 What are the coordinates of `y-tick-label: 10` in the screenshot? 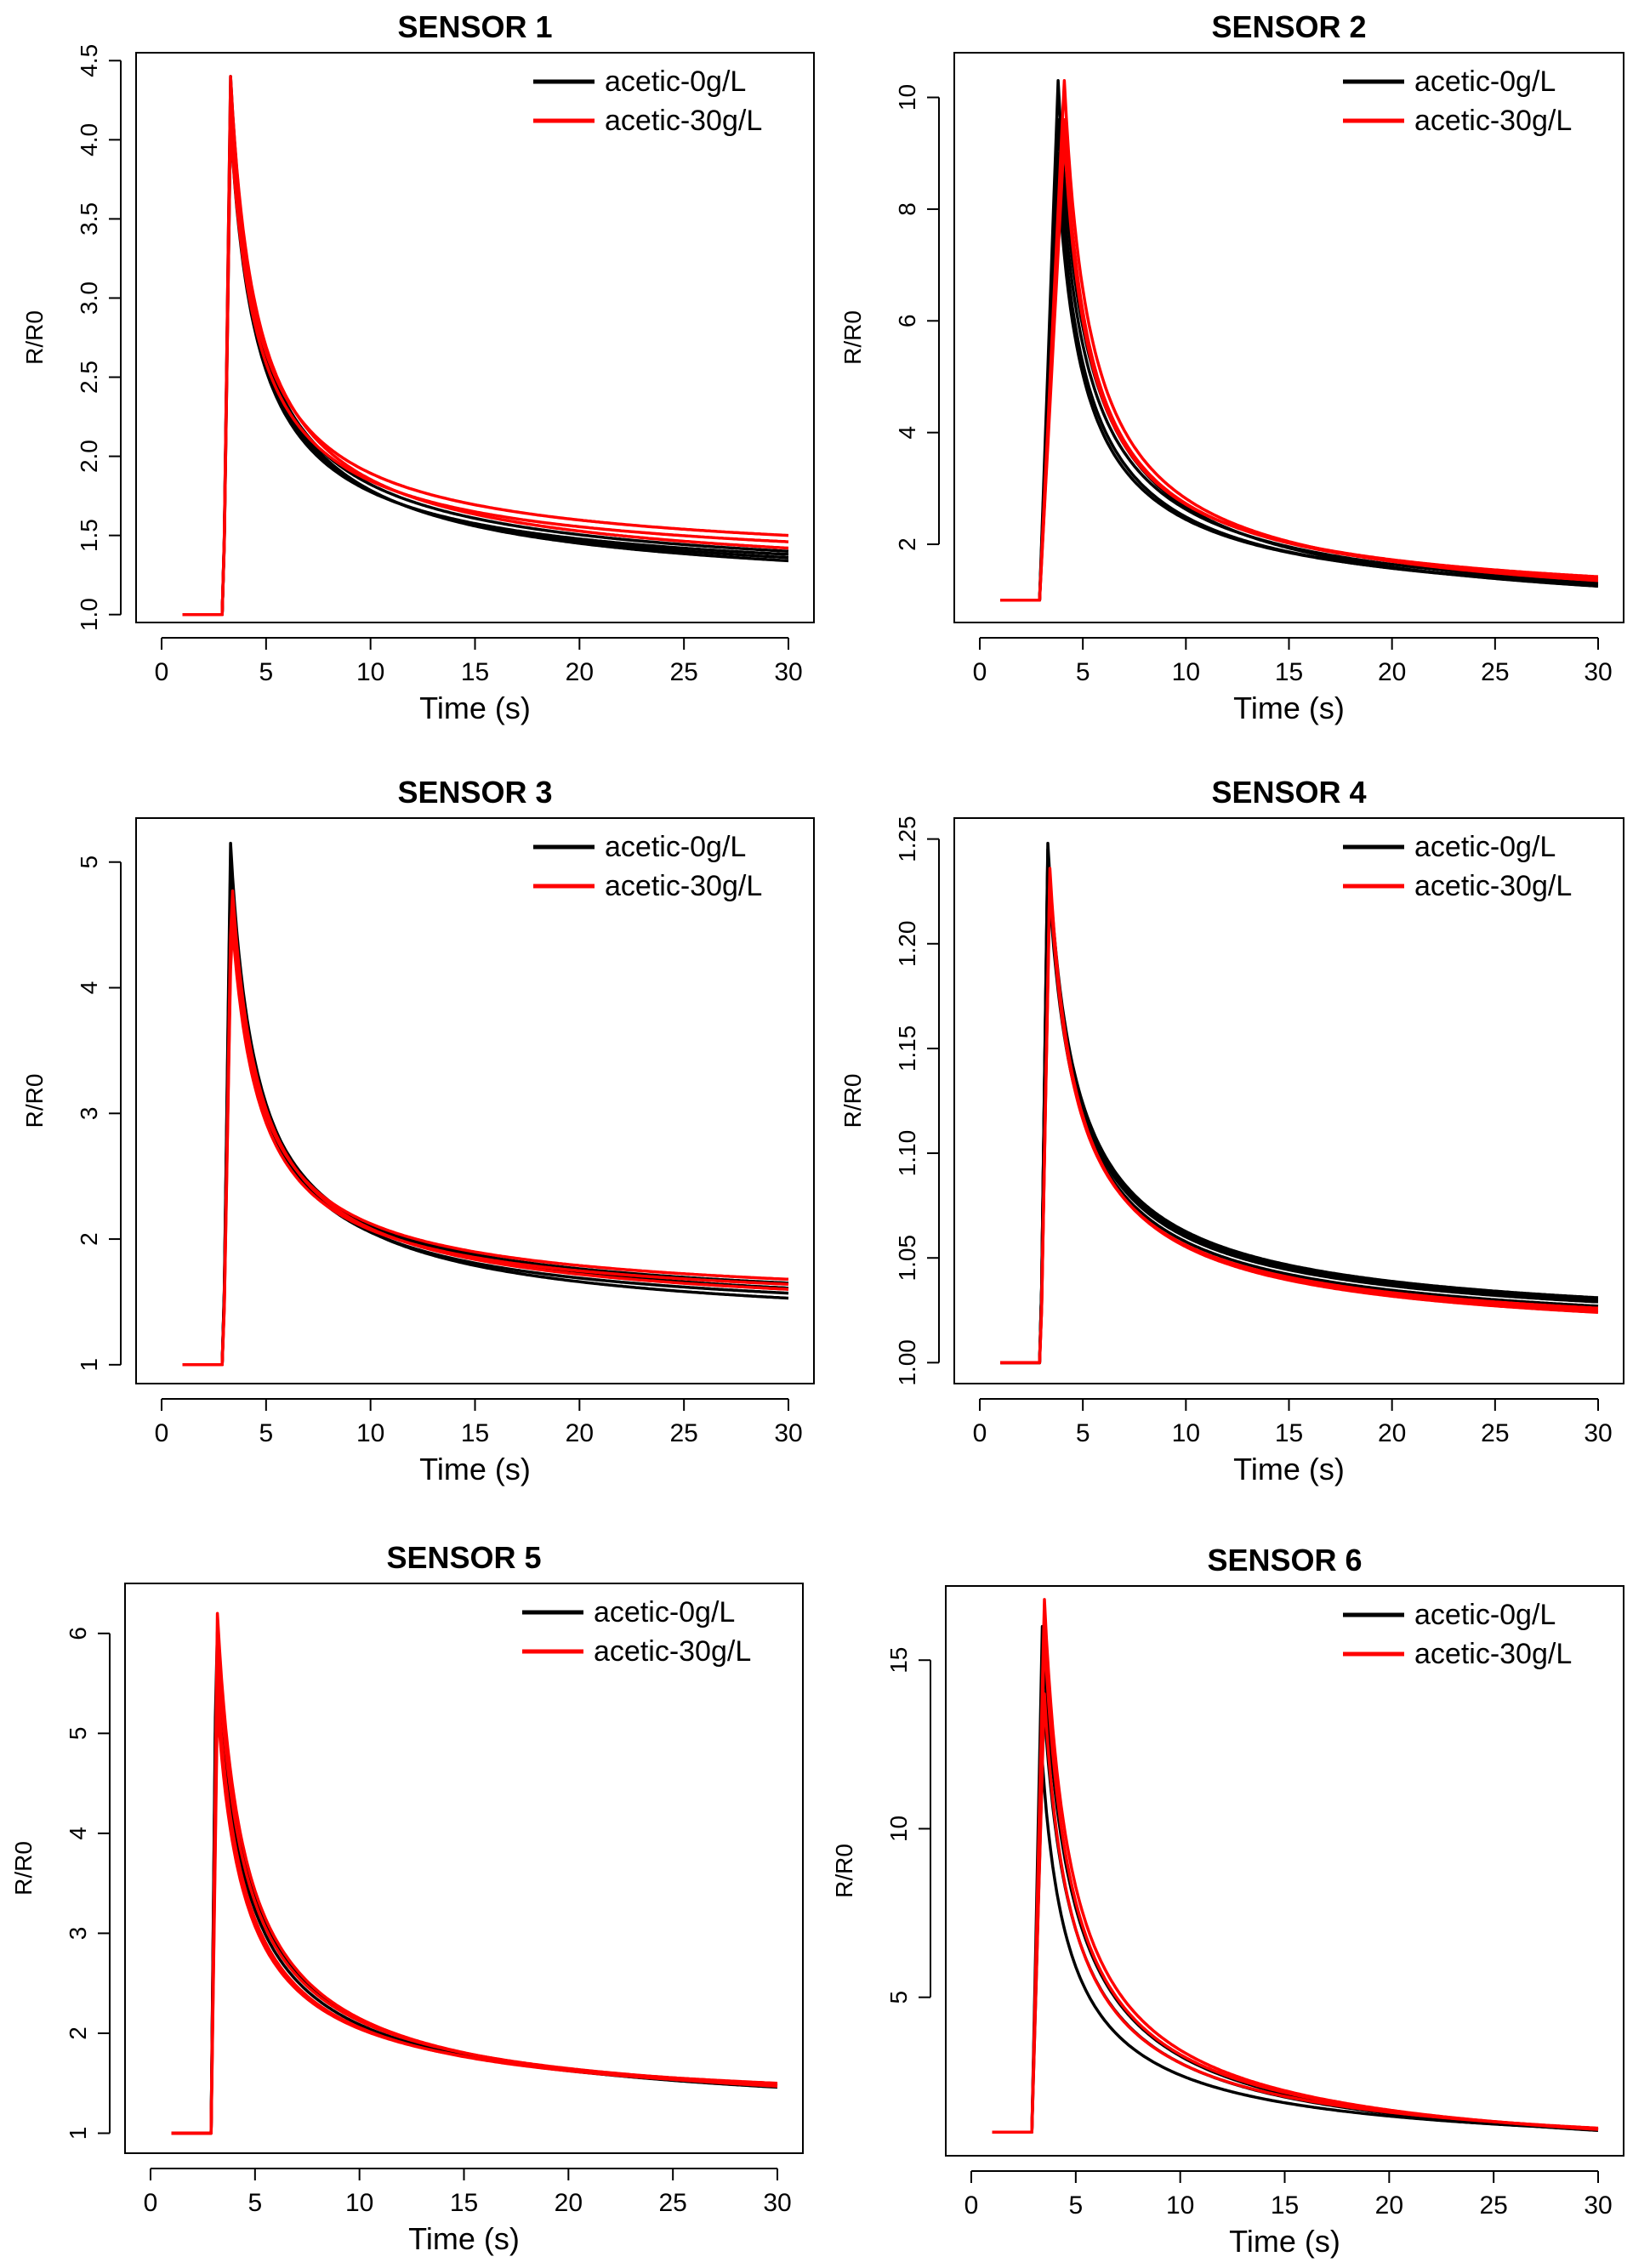 It's located at (898, 1829).